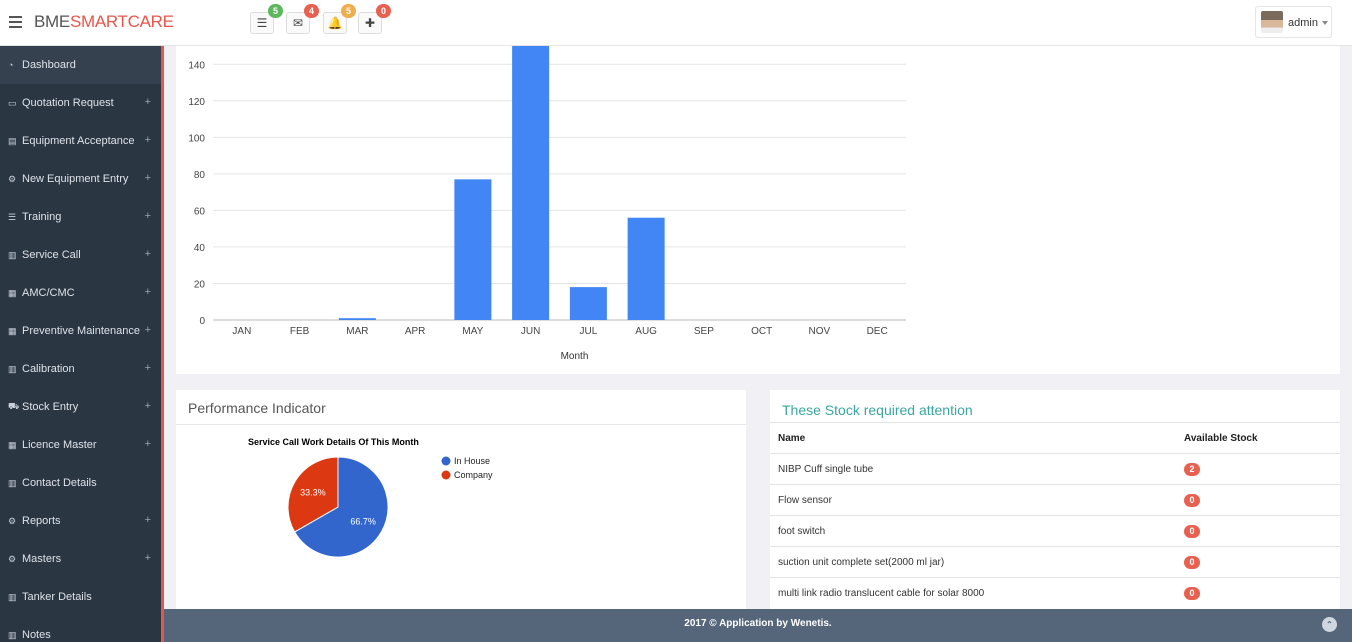 The image size is (1352, 642). What do you see at coordinates (80, 445) in the screenshot?
I see `sidebar-item-licence-master: ▦ Licence Master +` at bounding box center [80, 445].